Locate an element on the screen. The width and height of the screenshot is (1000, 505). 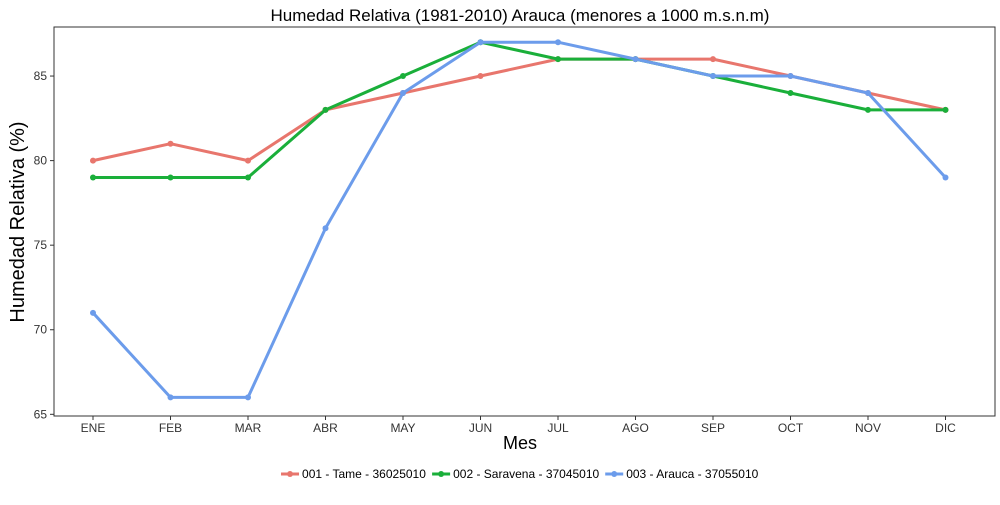
x-tick-label: SEP is located at coordinates (713, 428).